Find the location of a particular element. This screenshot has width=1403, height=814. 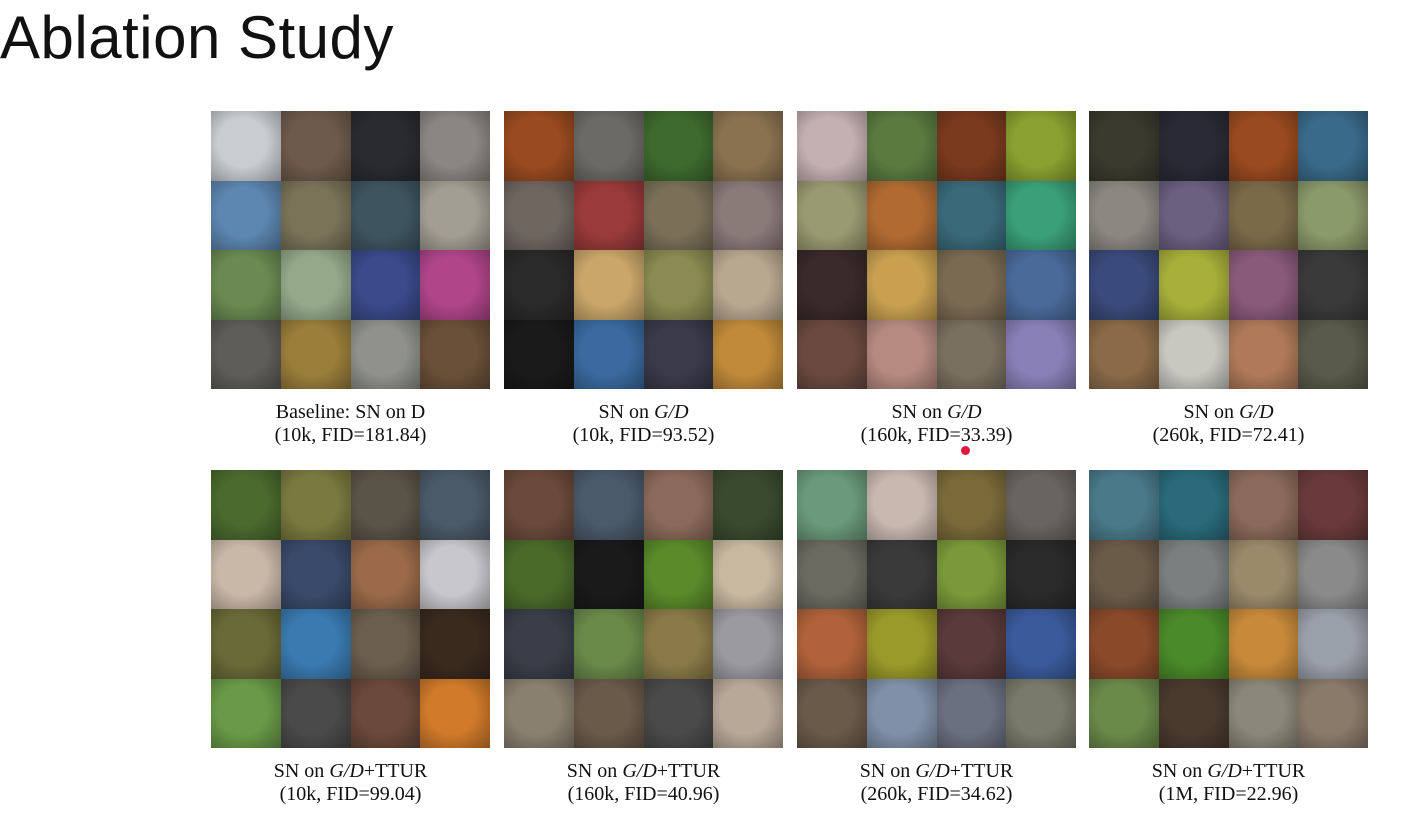

figure-caption: SN on G/D+TTUR (1M, FID=22.96) is located at coordinates (1228, 783).